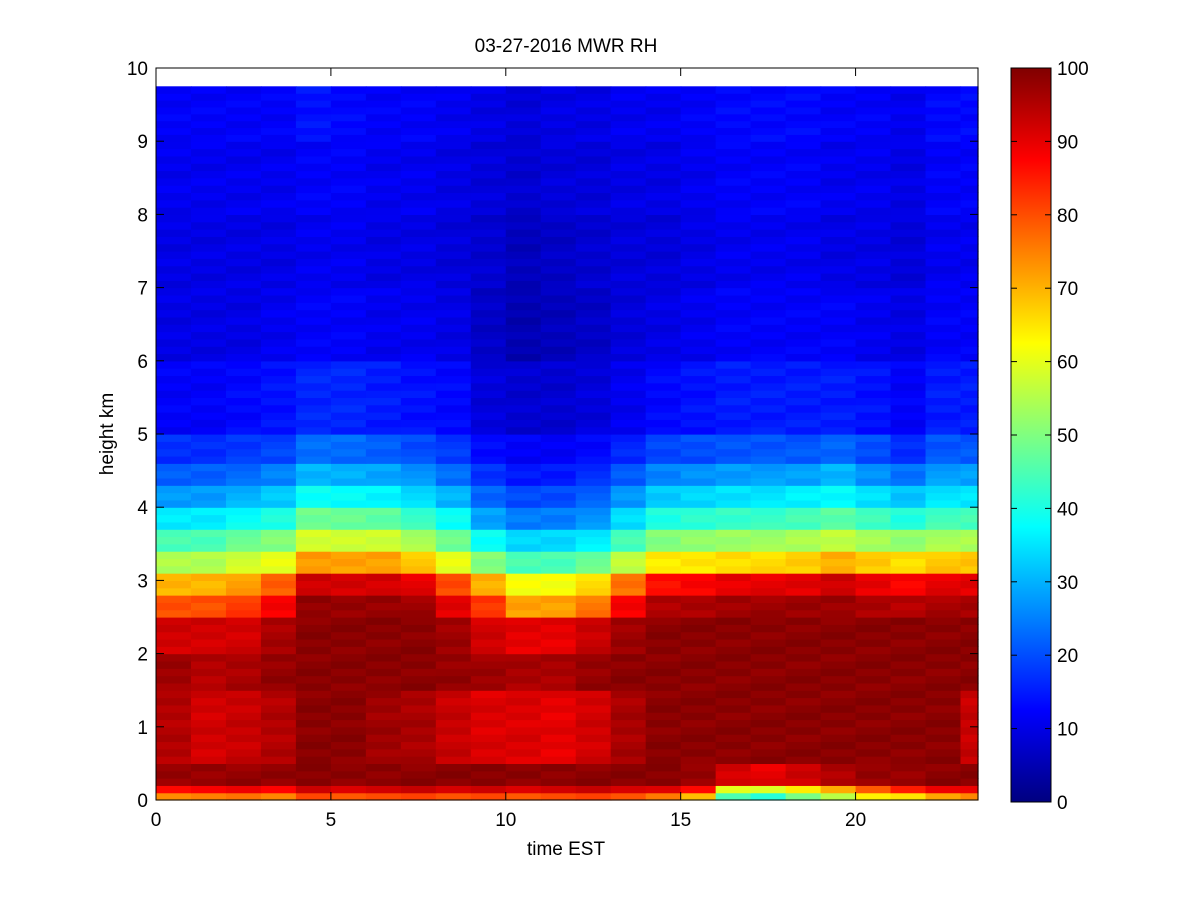 The height and width of the screenshot is (900, 1200). What do you see at coordinates (680, 820) in the screenshot?
I see `x-tick-label: 15` at bounding box center [680, 820].